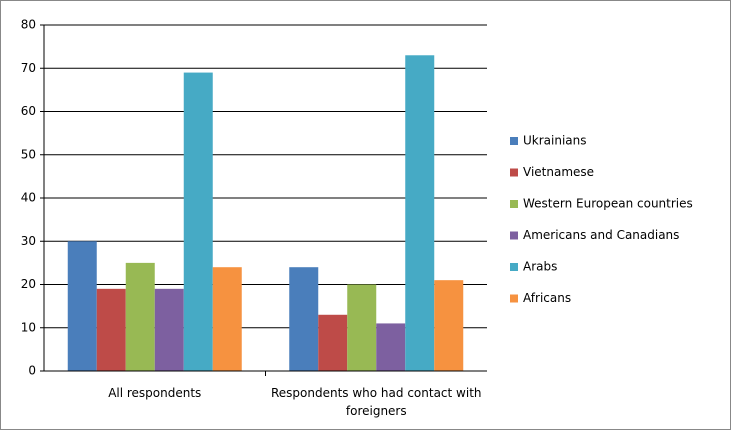 The height and width of the screenshot is (430, 731). Describe the element at coordinates (28, 198) in the screenshot. I see `y-tick-label: 40` at that location.